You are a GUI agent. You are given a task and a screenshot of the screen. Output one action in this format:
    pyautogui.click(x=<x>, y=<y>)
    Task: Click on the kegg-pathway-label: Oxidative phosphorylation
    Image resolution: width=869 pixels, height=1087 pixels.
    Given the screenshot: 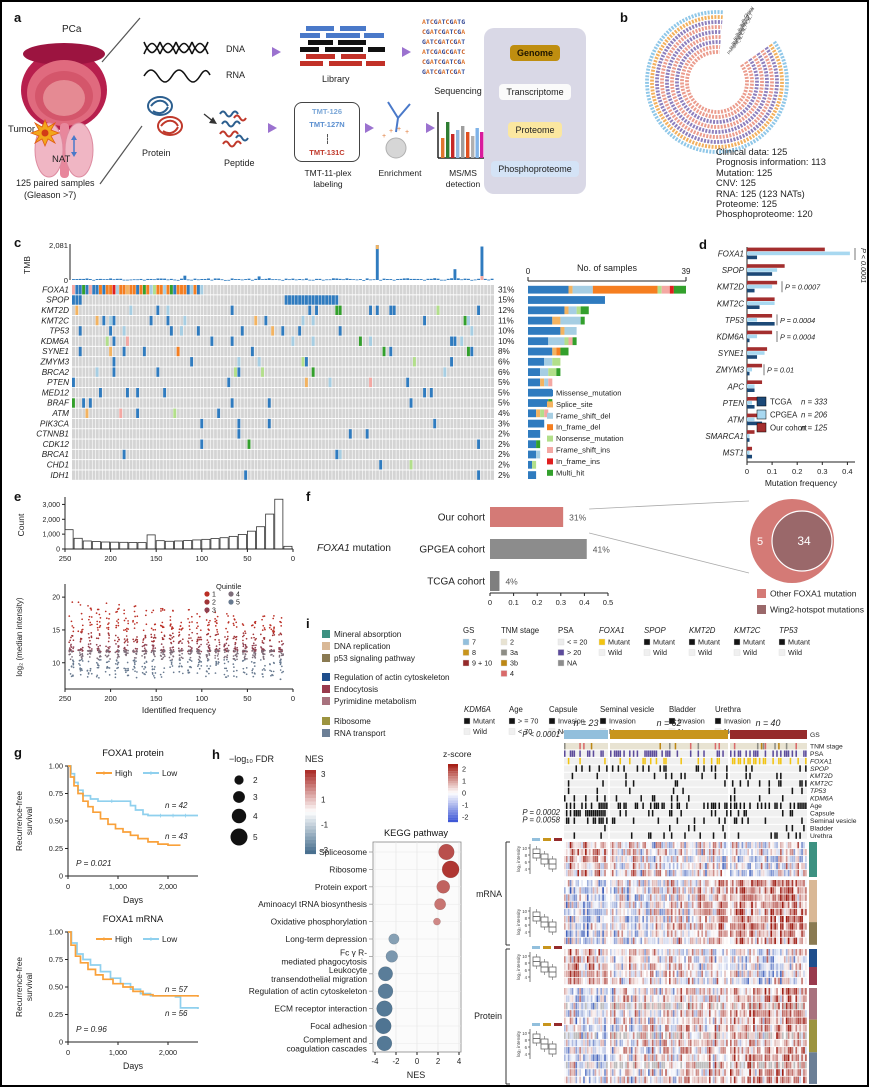 What is the action you would take?
    pyautogui.click(x=319, y=922)
    